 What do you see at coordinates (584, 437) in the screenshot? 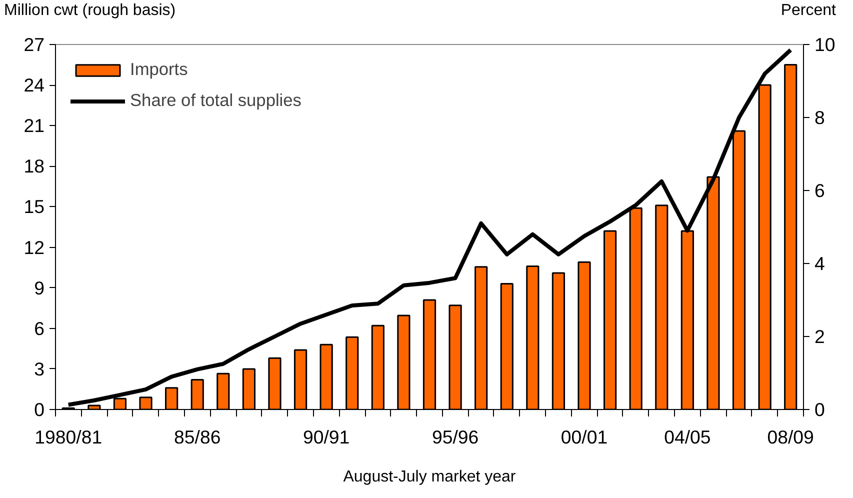
I see `x-tick-label: 00/01` at bounding box center [584, 437].